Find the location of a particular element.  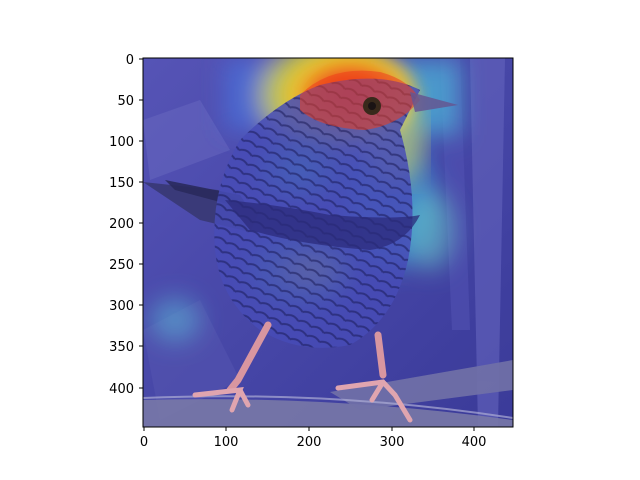

y-tick: 400 is located at coordinates (126, 389).